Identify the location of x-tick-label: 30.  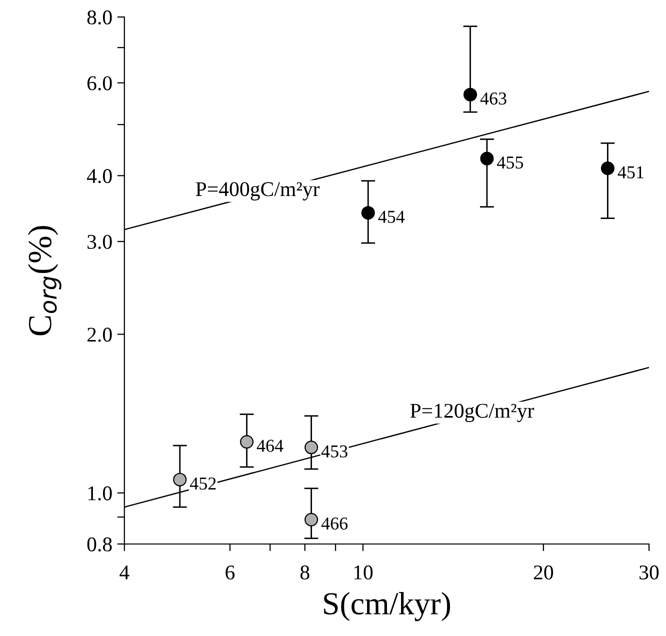
(649, 572).